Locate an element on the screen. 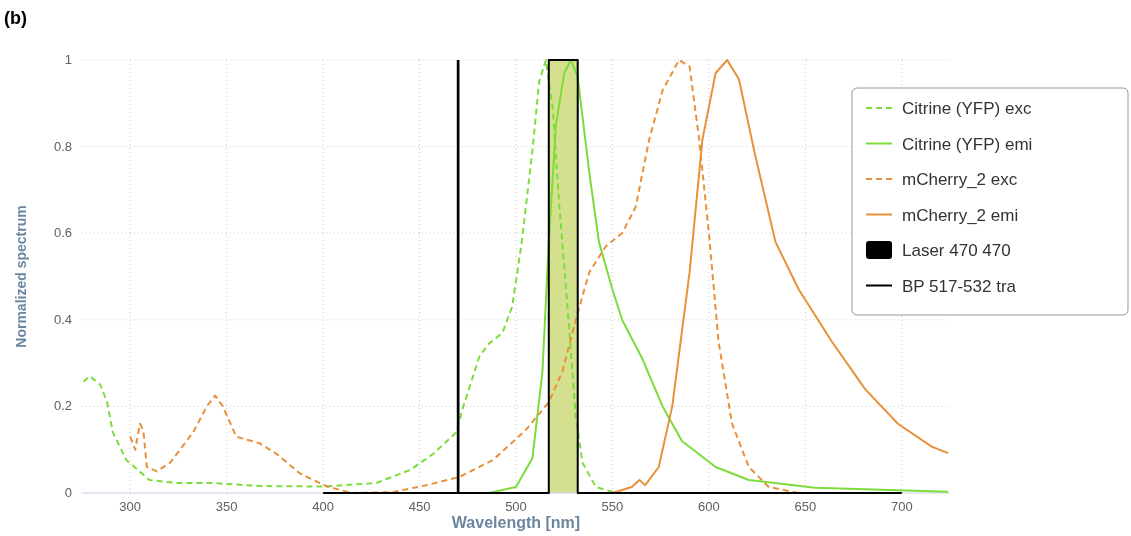 The width and height of the screenshot is (1131, 536). x-tick-label: 500 is located at coordinates (516, 506).